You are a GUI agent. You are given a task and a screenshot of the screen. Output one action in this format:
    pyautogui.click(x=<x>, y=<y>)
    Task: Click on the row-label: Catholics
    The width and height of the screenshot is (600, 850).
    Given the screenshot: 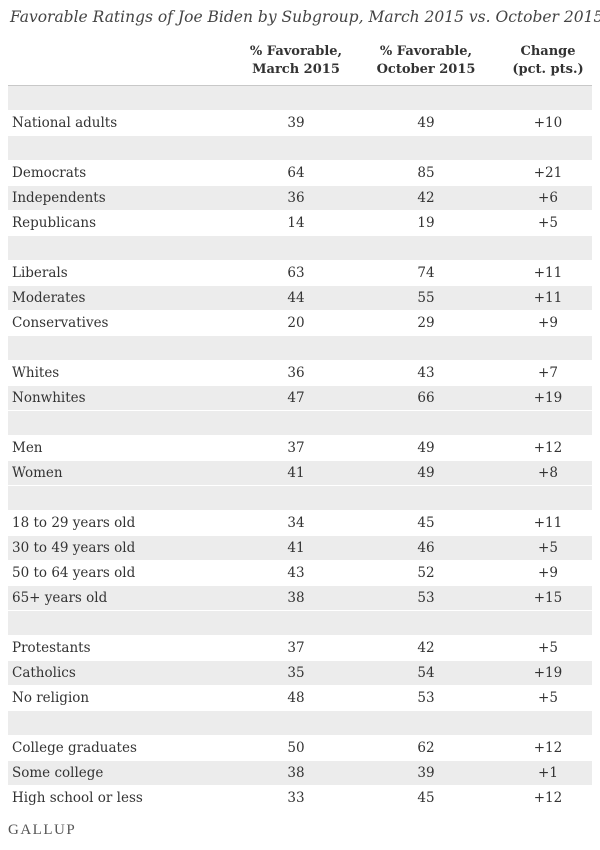 What is the action you would take?
    pyautogui.click(x=44, y=673)
    